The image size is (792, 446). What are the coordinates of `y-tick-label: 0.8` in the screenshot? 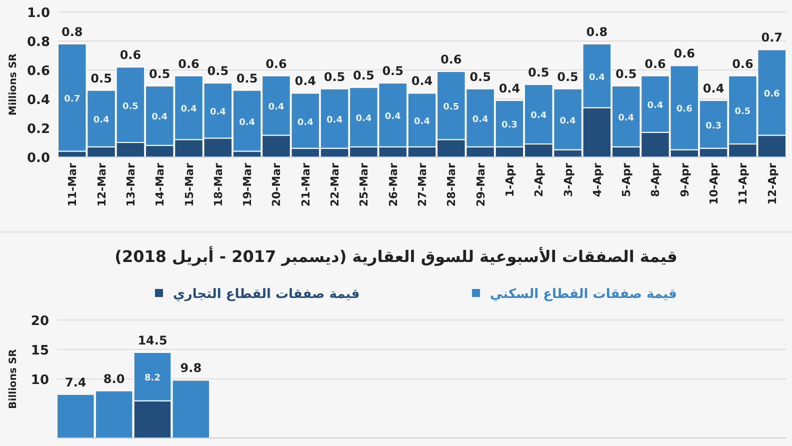 It's located at (38, 42).